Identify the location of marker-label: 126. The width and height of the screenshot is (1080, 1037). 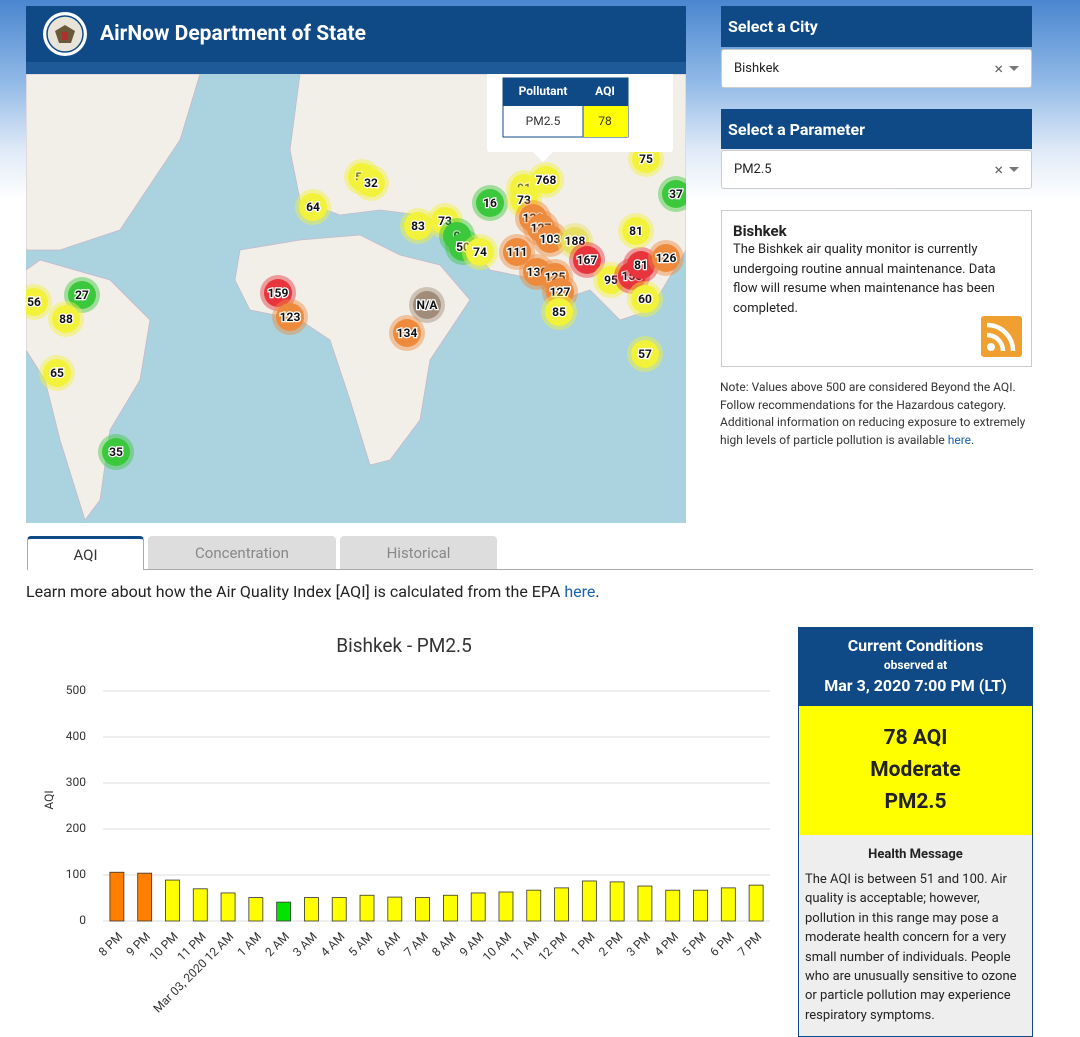
(666, 258).